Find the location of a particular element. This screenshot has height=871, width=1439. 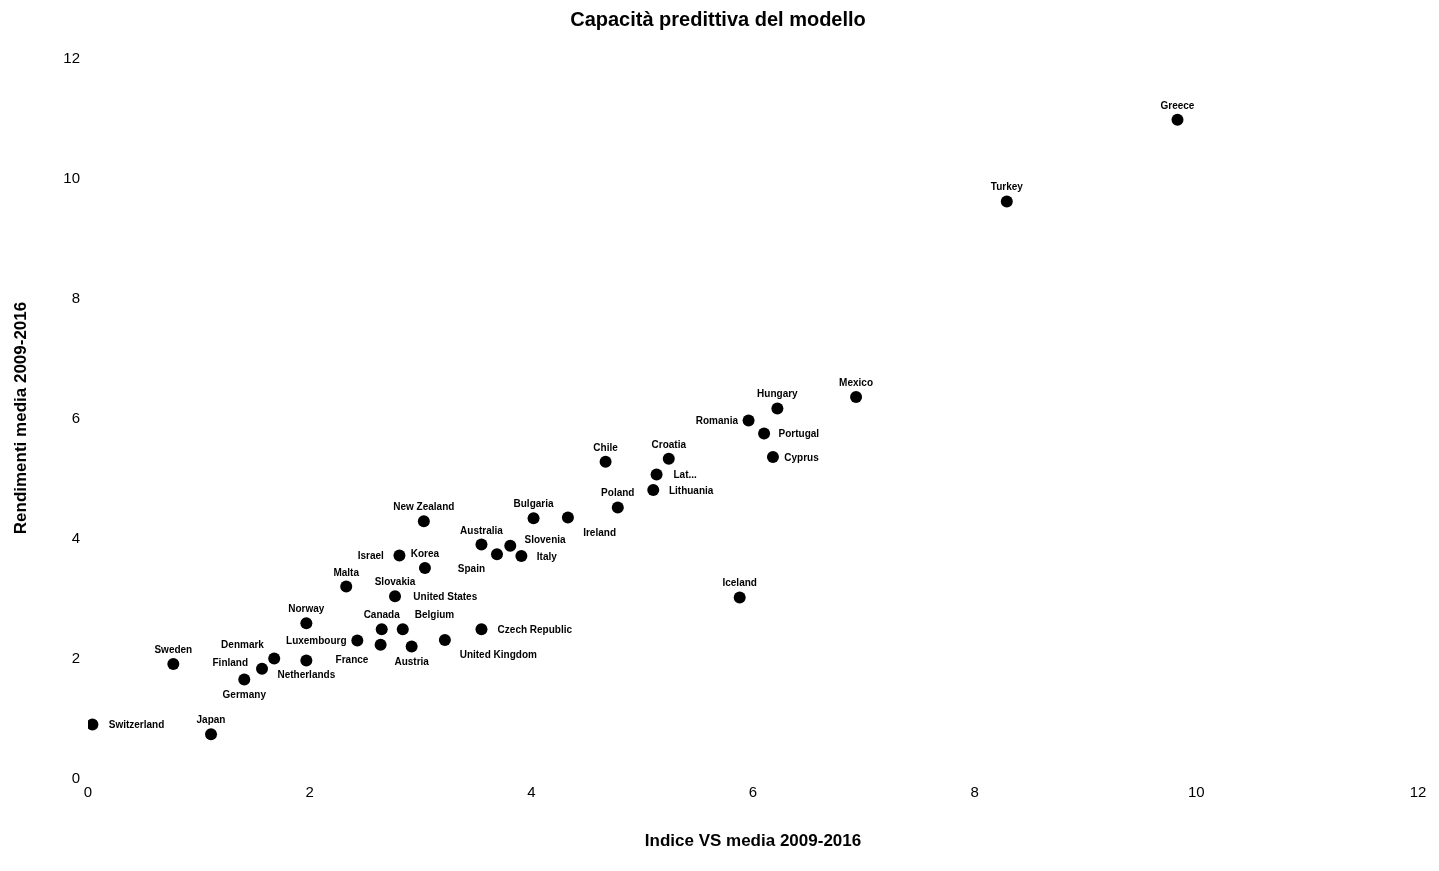

y-axis-title: Rendimenti media 2009-2016 is located at coordinates (21, 418).